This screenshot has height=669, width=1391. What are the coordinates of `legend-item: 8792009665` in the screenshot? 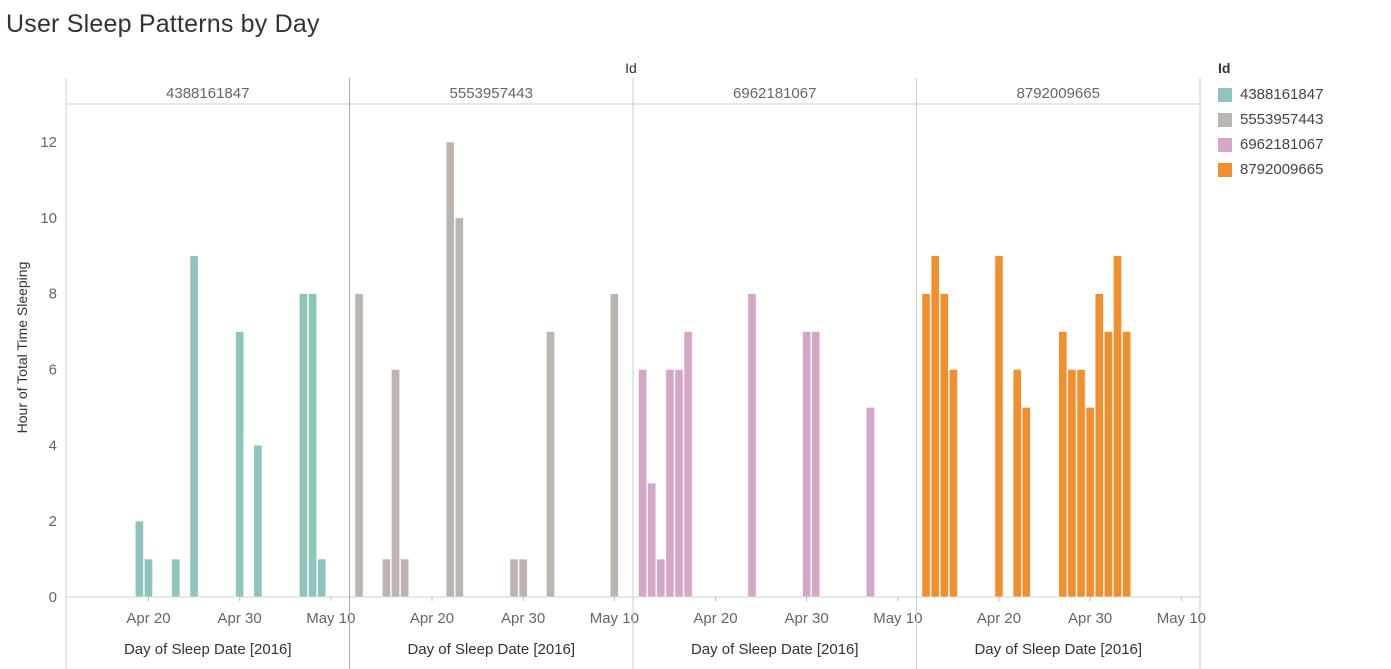 It's located at (1270, 169).